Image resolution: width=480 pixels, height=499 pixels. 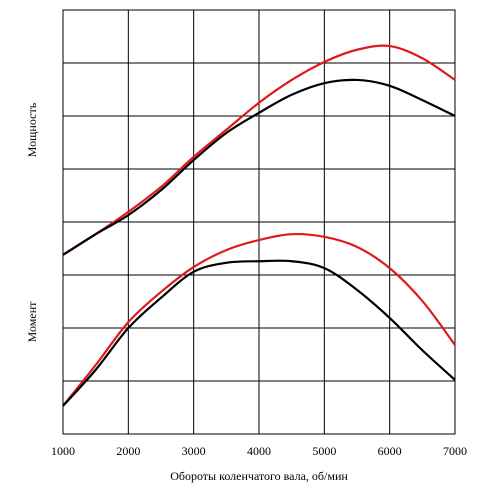 What do you see at coordinates (324, 451) in the screenshot?
I see `x-tick-label: 5000` at bounding box center [324, 451].